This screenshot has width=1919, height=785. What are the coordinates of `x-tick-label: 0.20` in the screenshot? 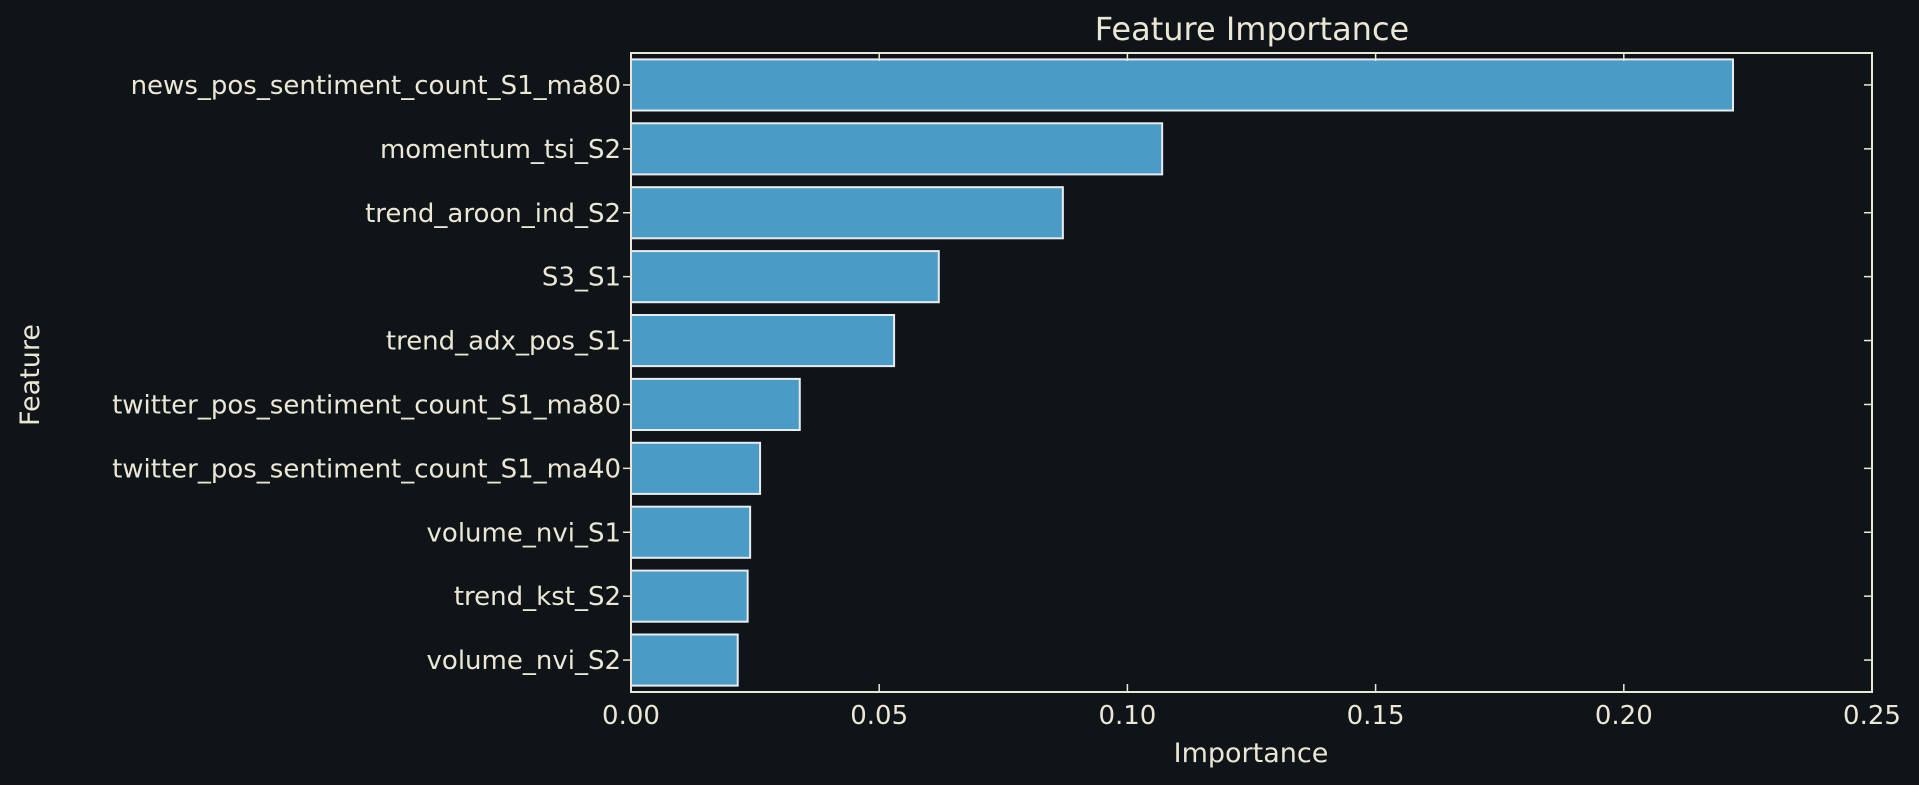 It's located at (1624, 716).